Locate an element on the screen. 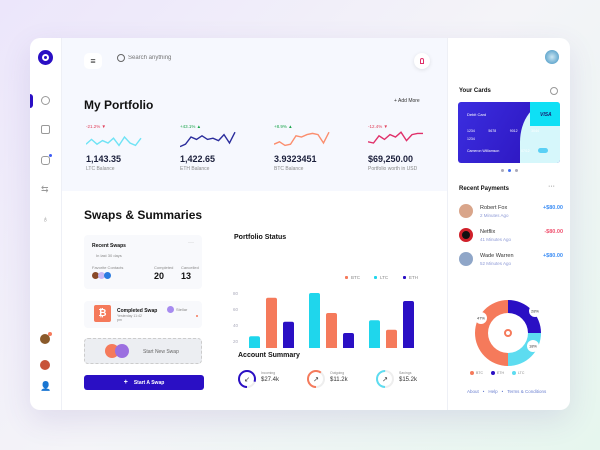 This screenshot has height=450, width=600. summary-value: $11.2k is located at coordinates (339, 380).